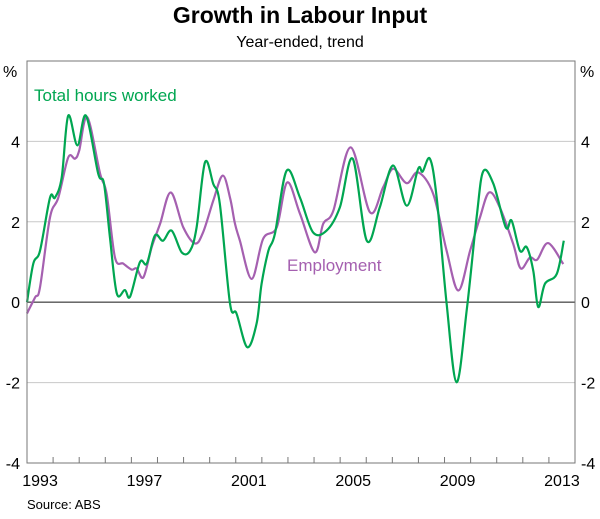 This screenshot has width=600, height=519. What do you see at coordinates (10, 72) in the screenshot?
I see `y-unit-left: %` at bounding box center [10, 72].